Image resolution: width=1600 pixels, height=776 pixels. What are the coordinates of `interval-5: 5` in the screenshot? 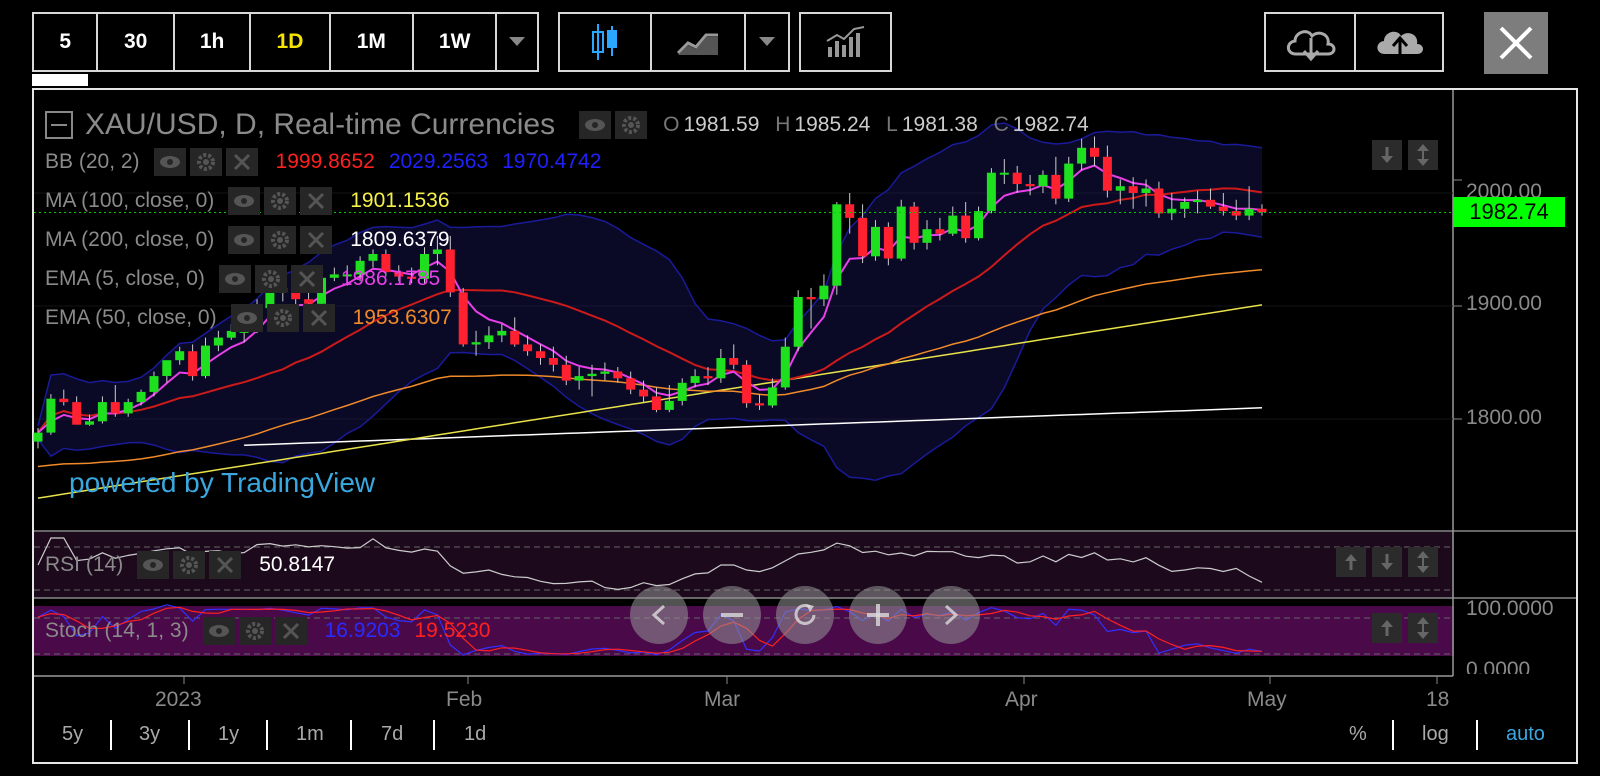 It's located at (66, 42).